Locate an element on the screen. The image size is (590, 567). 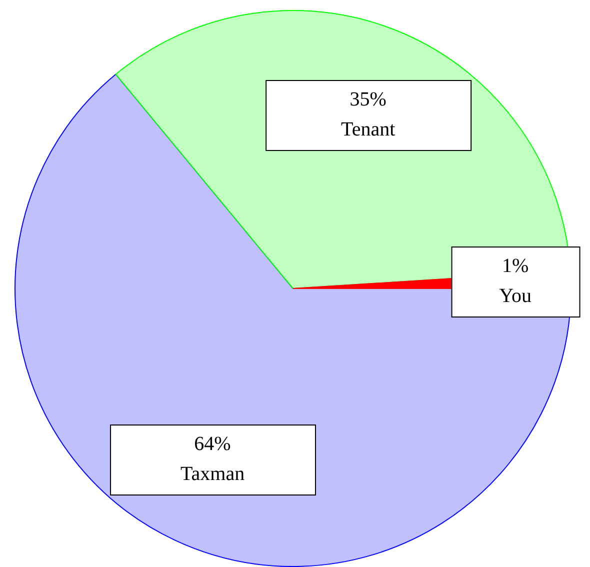
slice-label: Tenant is located at coordinates (368, 129).